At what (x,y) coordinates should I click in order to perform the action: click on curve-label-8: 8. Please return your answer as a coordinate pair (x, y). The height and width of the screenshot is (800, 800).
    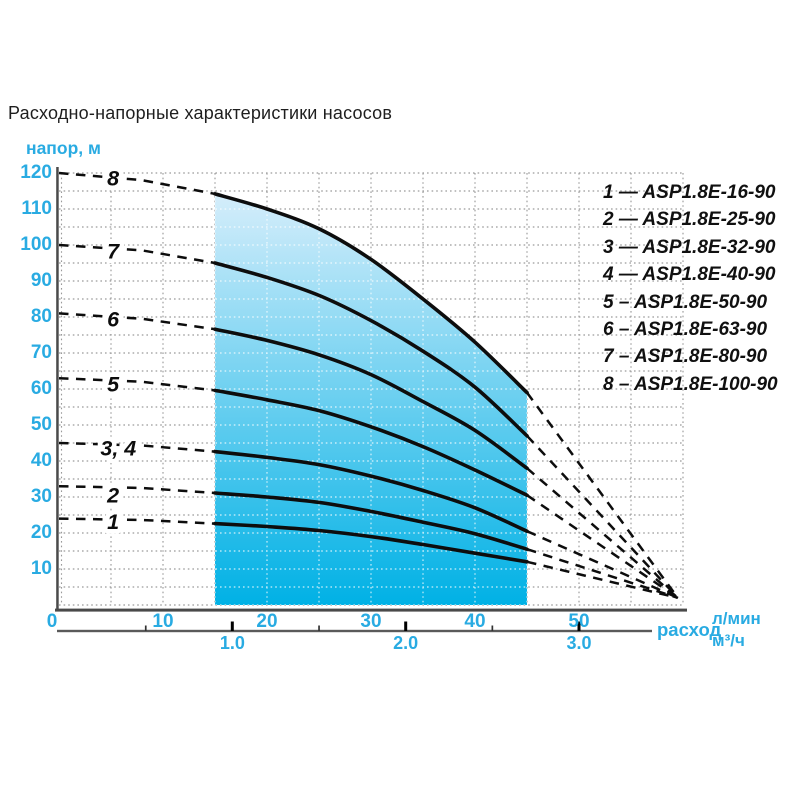
    Looking at the image, I should click on (113, 179).